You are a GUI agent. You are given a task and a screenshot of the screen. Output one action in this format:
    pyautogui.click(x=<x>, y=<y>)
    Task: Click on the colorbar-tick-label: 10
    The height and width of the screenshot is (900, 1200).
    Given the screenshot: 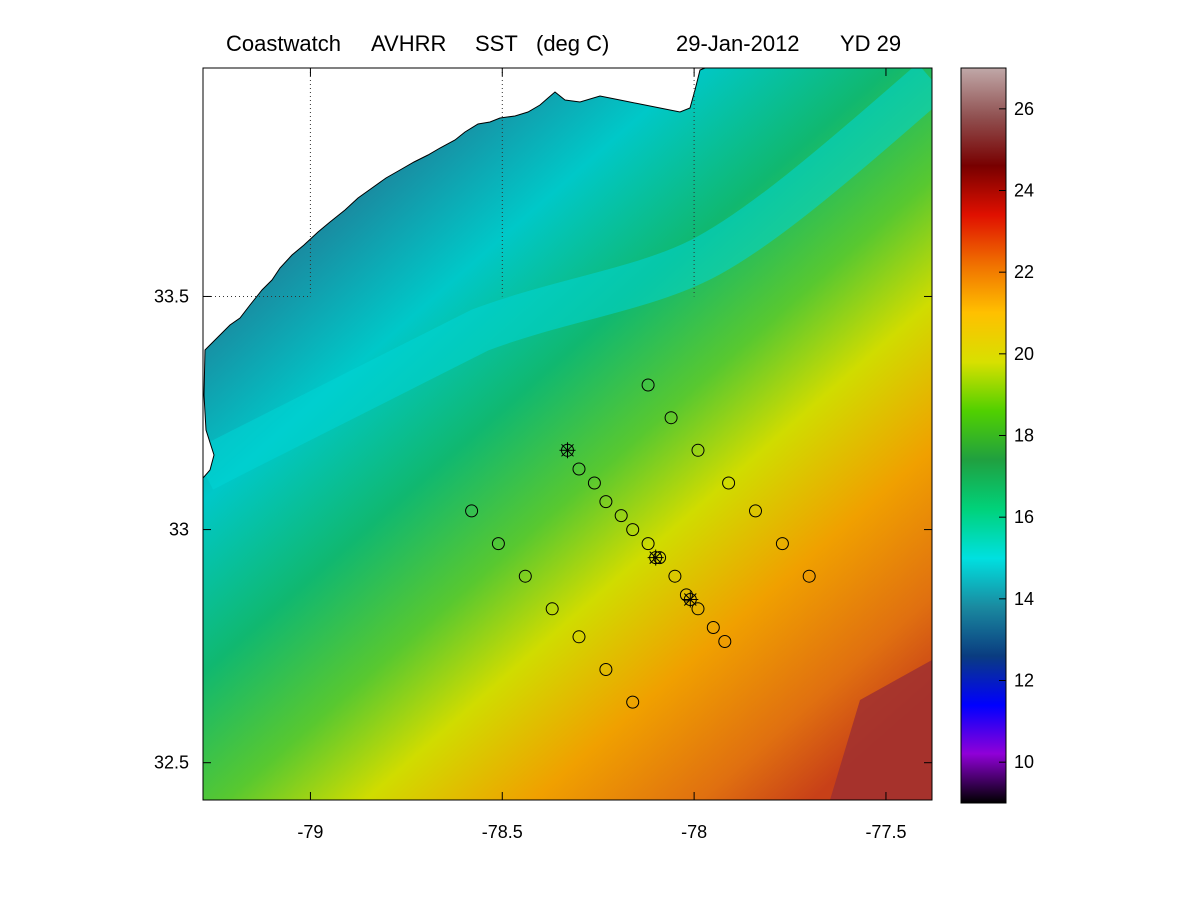 What is the action you would take?
    pyautogui.click(x=1024, y=762)
    